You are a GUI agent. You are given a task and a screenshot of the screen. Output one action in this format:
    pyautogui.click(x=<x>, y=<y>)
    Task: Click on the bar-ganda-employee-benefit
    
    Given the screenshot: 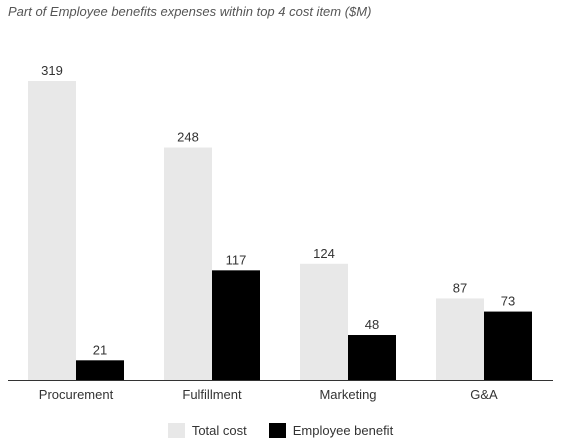 What is the action you would take?
    pyautogui.click(x=508, y=345)
    